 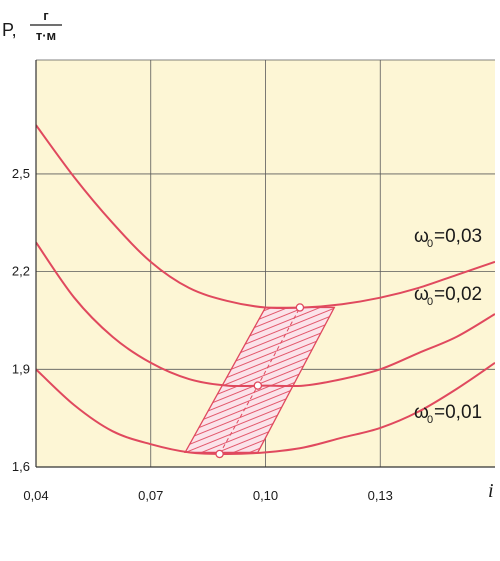 I want to click on optimal-points, so click(x=260, y=381).